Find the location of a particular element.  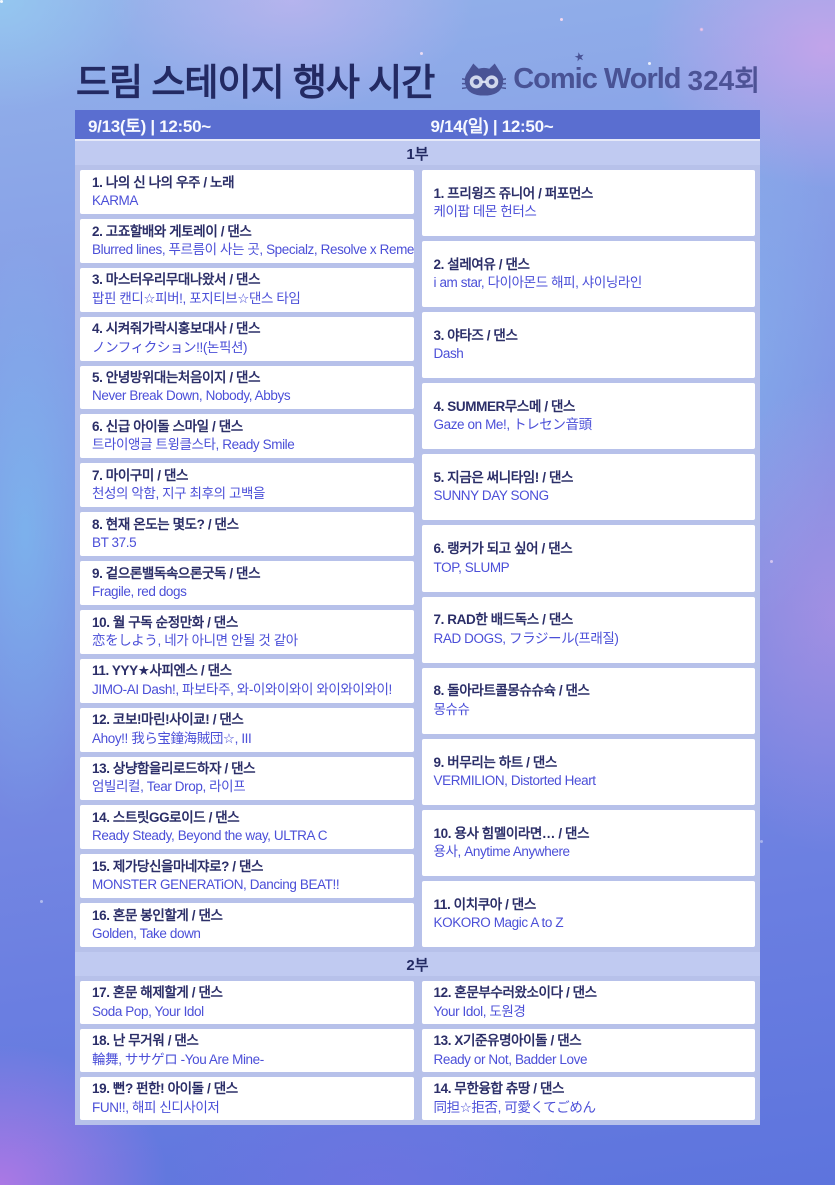

entry-songs: ノンフィクション!!(논픽션) is located at coordinates (170, 347).